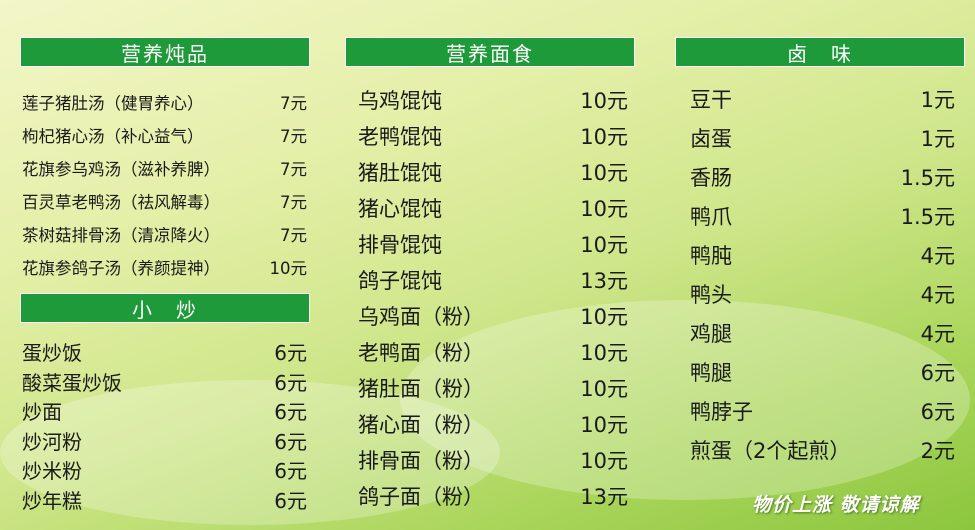  Describe the element at coordinates (493, 244) in the screenshot. I see `menu-item: 排骨馄饨 10元` at that location.